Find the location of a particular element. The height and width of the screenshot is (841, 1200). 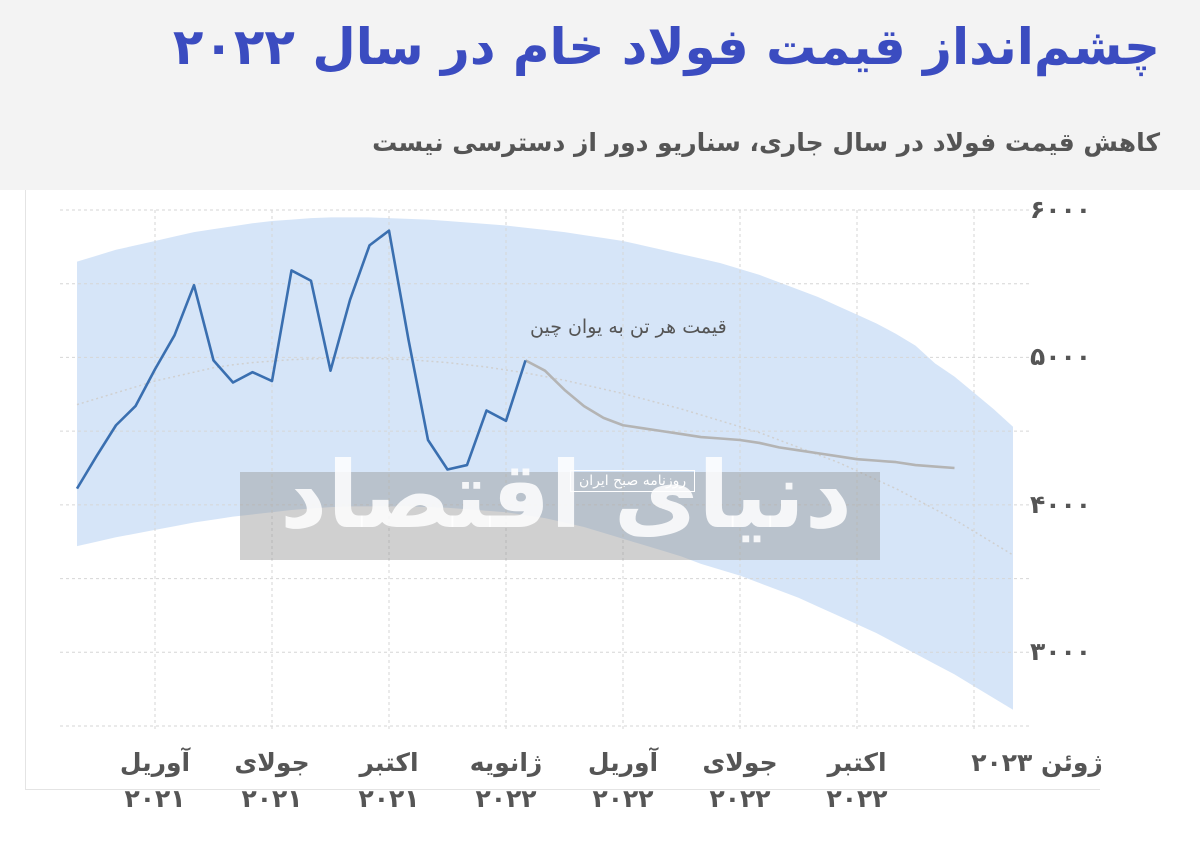

y-tick-label: ۶۰۰۰ is located at coordinates (1061, 209).